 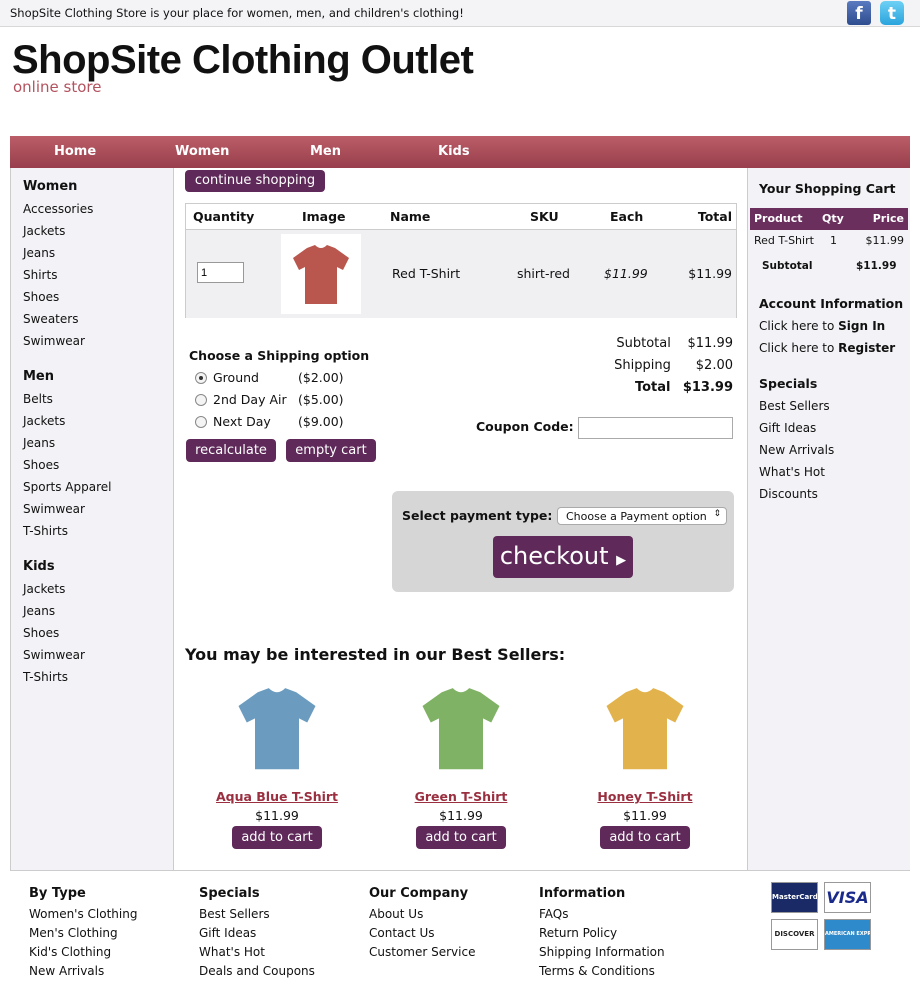 What do you see at coordinates (525, 426) in the screenshot?
I see `coupon-label: Coupon Code:` at bounding box center [525, 426].